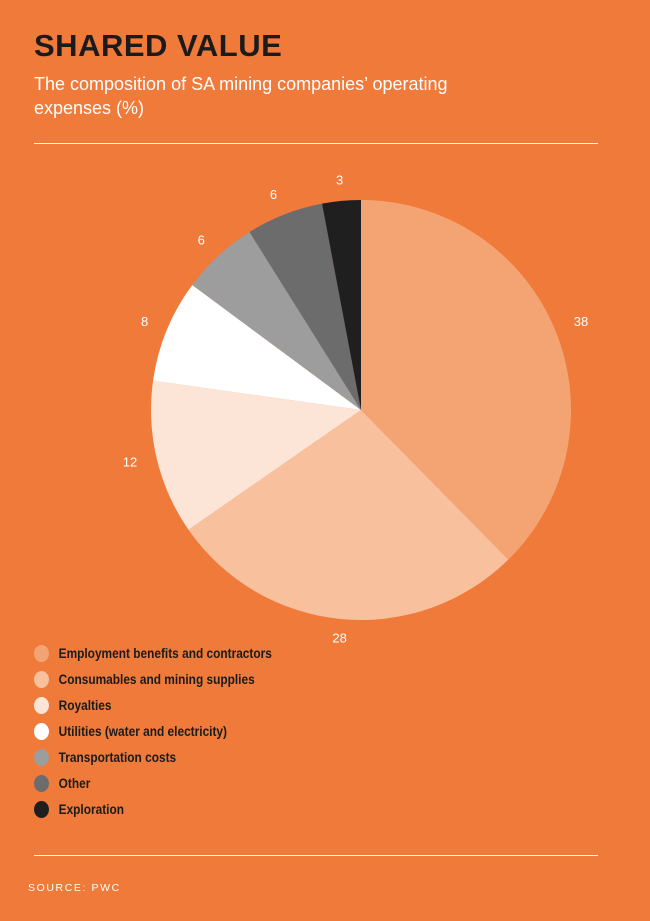  What do you see at coordinates (153, 809) in the screenshot?
I see `legend-item-exploration: Exploration` at bounding box center [153, 809].